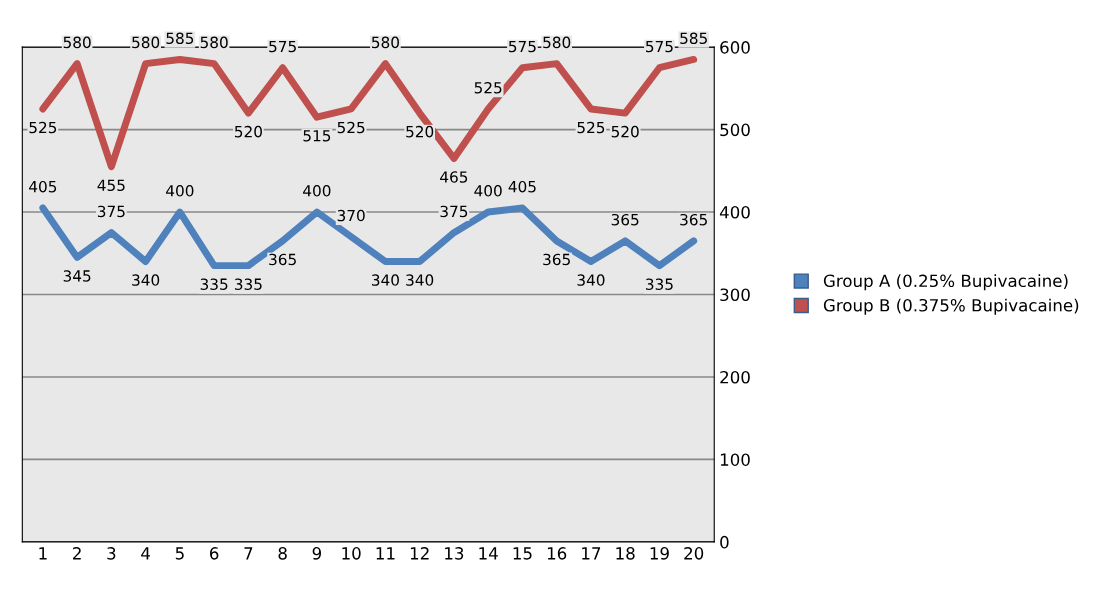 The width and height of the screenshot is (1116, 589). Describe the element at coordinates (945, 282) in the screenshot. I see `legend-label: Group A (0.25% Bupivacaine)` at that location.